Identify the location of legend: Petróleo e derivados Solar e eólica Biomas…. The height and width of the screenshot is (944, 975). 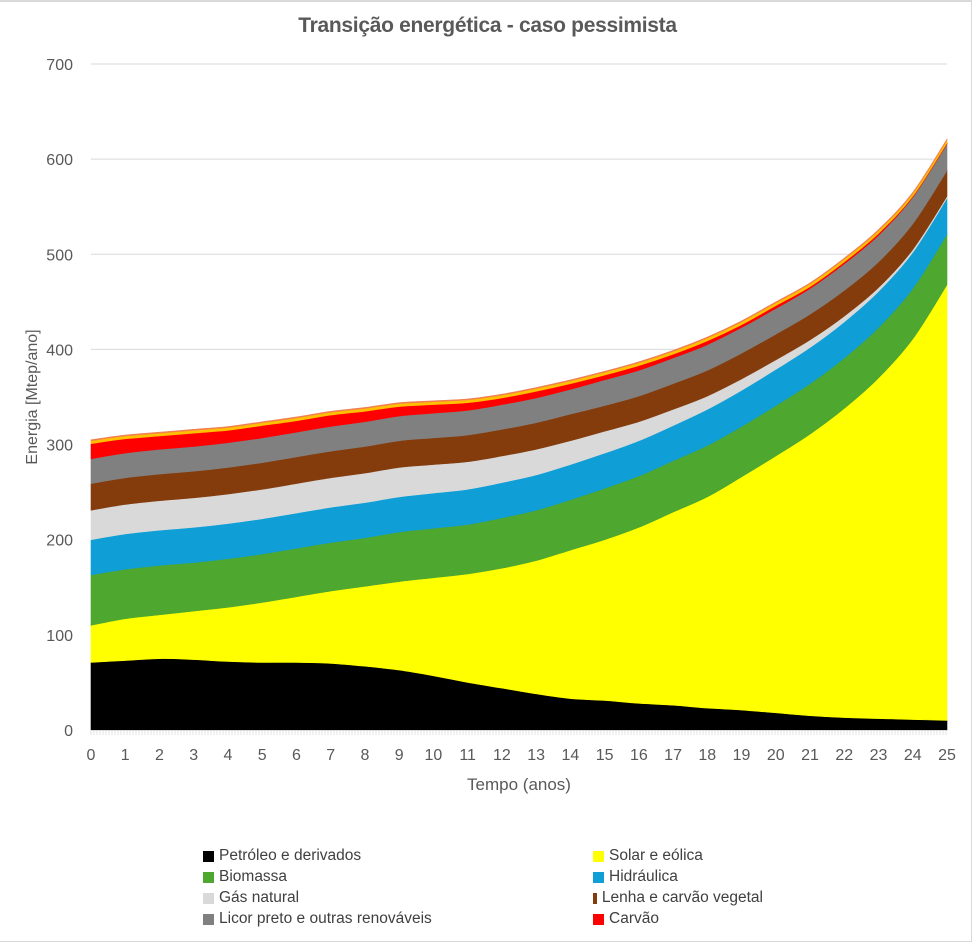
(483, 887).